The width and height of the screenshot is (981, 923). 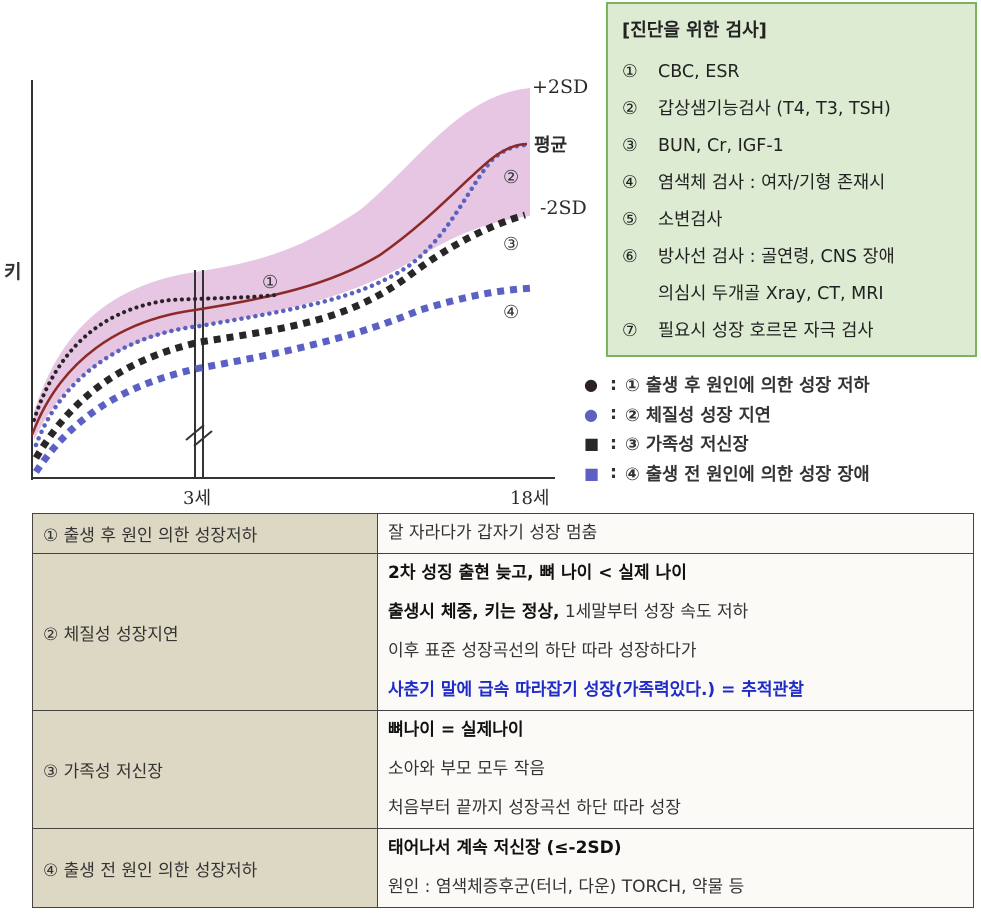 I want to click on test-item: ⑤ 소변검사, so click(x=791, y=220).